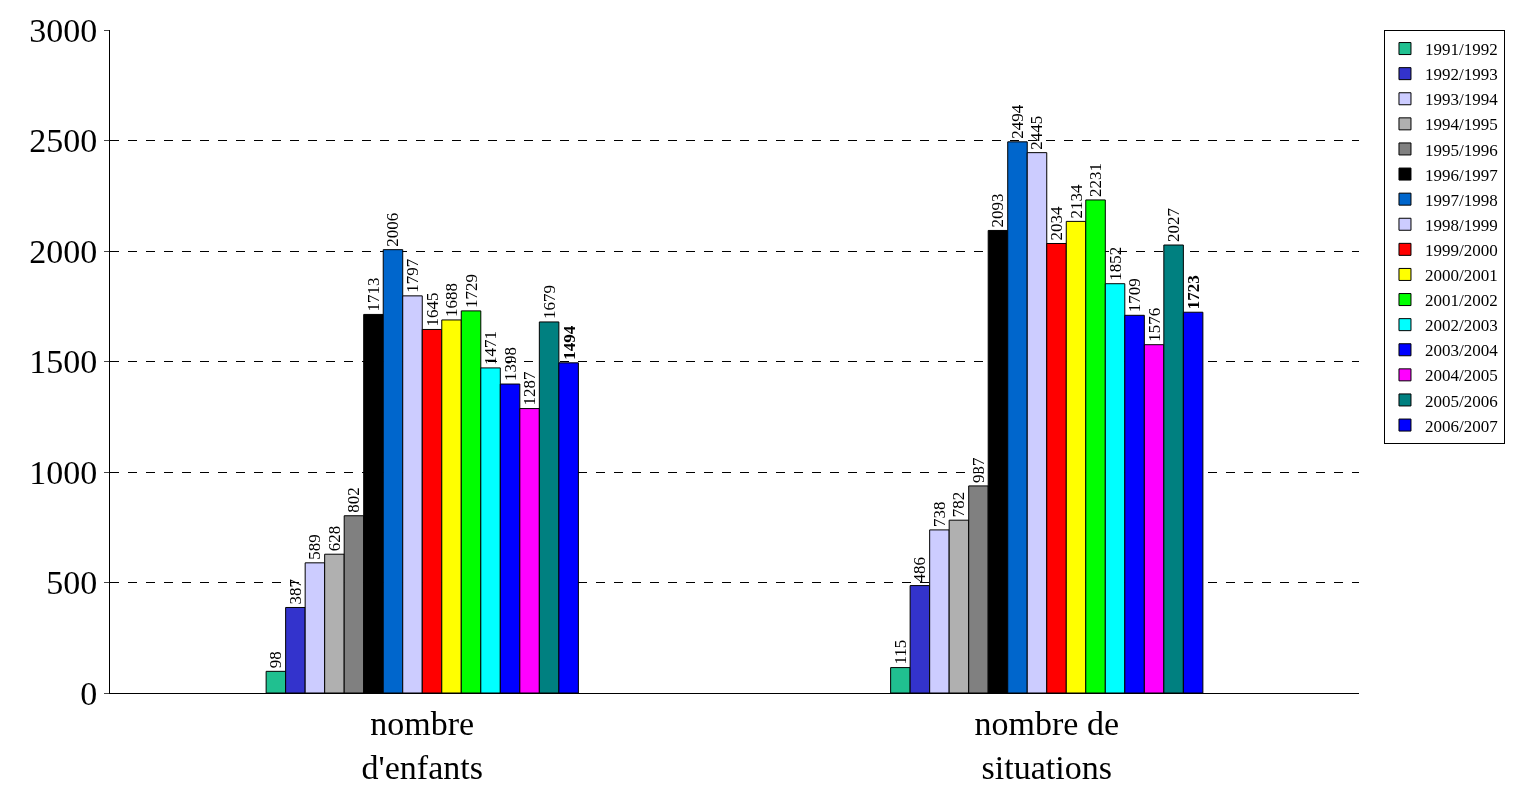 The image size is (1517, 803). Describe the element at coordinates (1194, 292) in the screenshot. I see `data-label: 1723` at that location.